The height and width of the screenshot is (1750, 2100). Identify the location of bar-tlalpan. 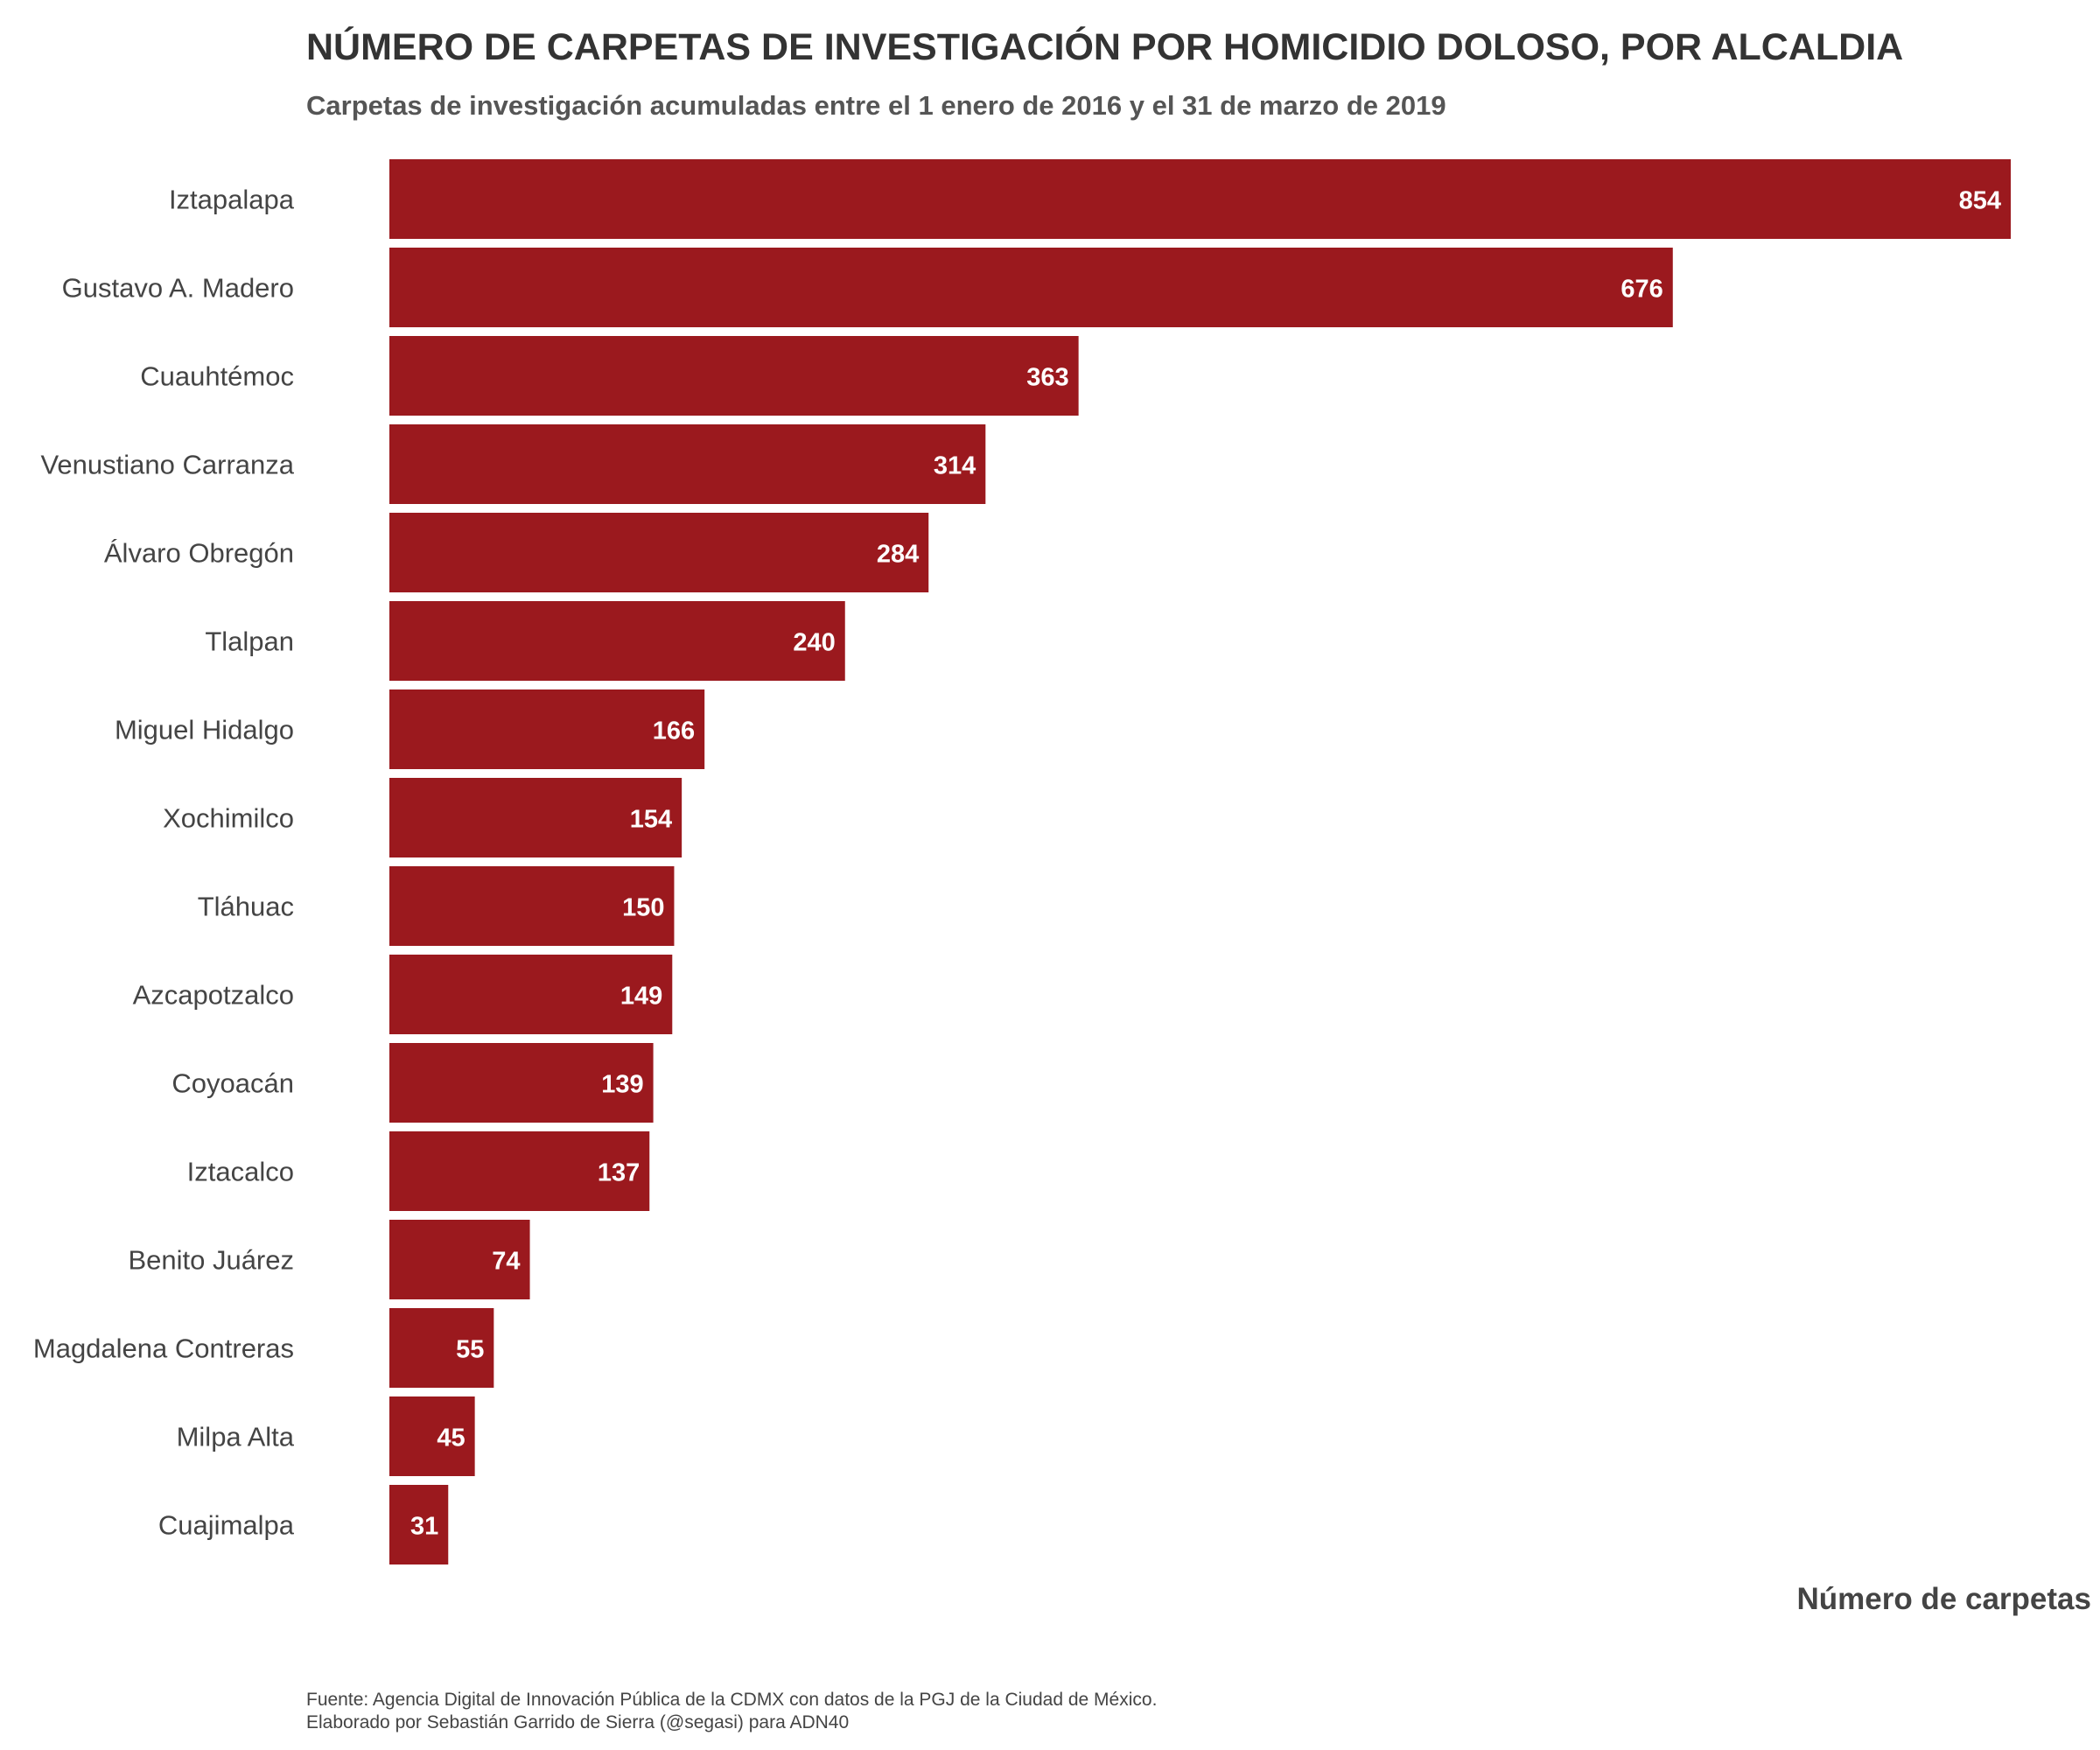
(617, 641).